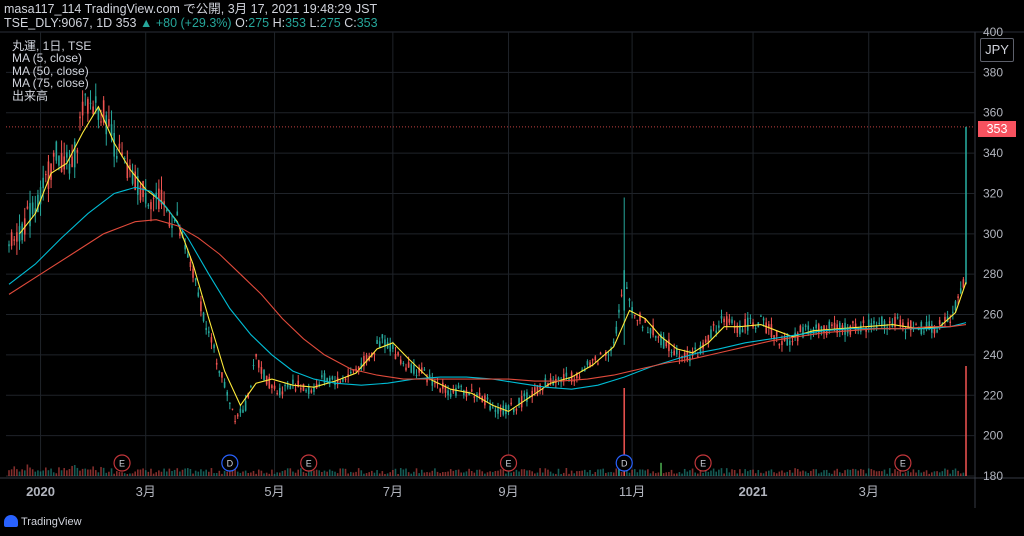 The image size is (1024, 536). I want to click on price-tick-label: 260, so click(993, 315).